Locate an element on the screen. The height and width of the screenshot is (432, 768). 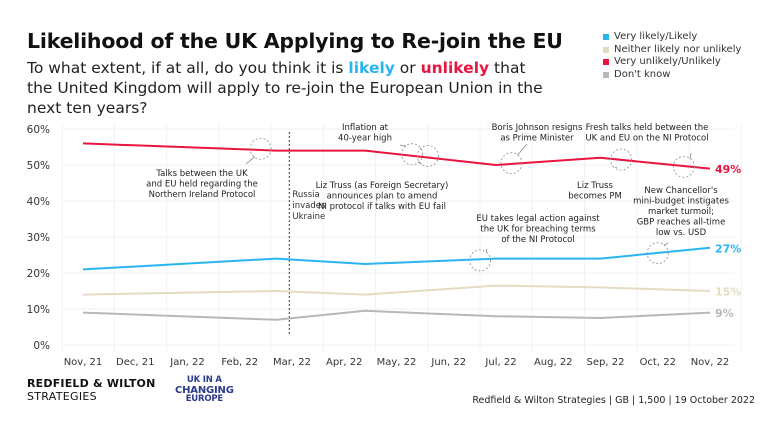
x-tick-label: Dec, 21 is located at coordinates (135, 362).